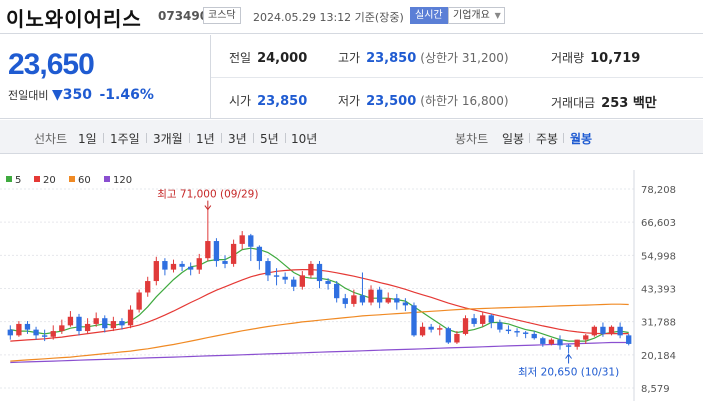  Describe the element at coordinates (547, 139) in the screenshot. I see `period-weekly: 주봉` at that location.